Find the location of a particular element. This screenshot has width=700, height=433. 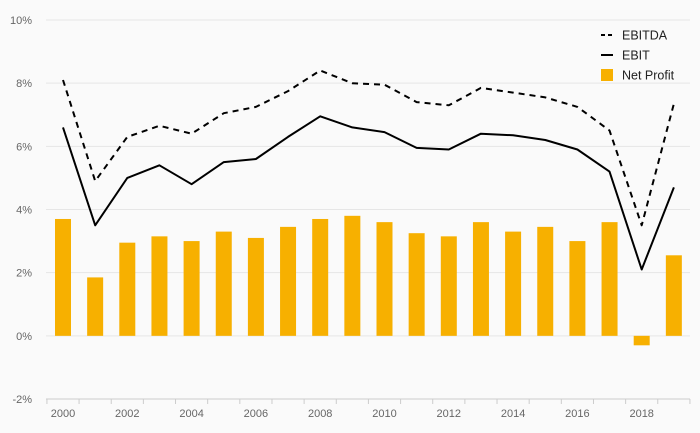

legend: EBITDA EBIT Net Profit is located at coordinates (638, 56).